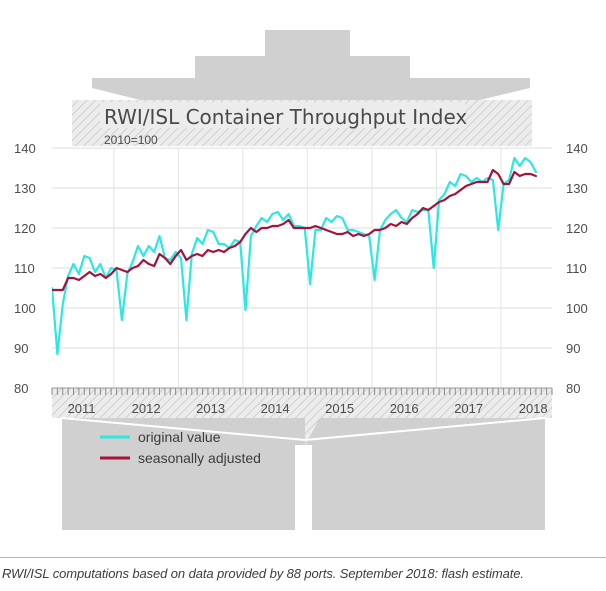 Image resolution: width=606 pixels, height=591 pixels. Describe the element at coordinates (573, 348) in the screenshot. I see `y-tick-label-right: 90` at that location.